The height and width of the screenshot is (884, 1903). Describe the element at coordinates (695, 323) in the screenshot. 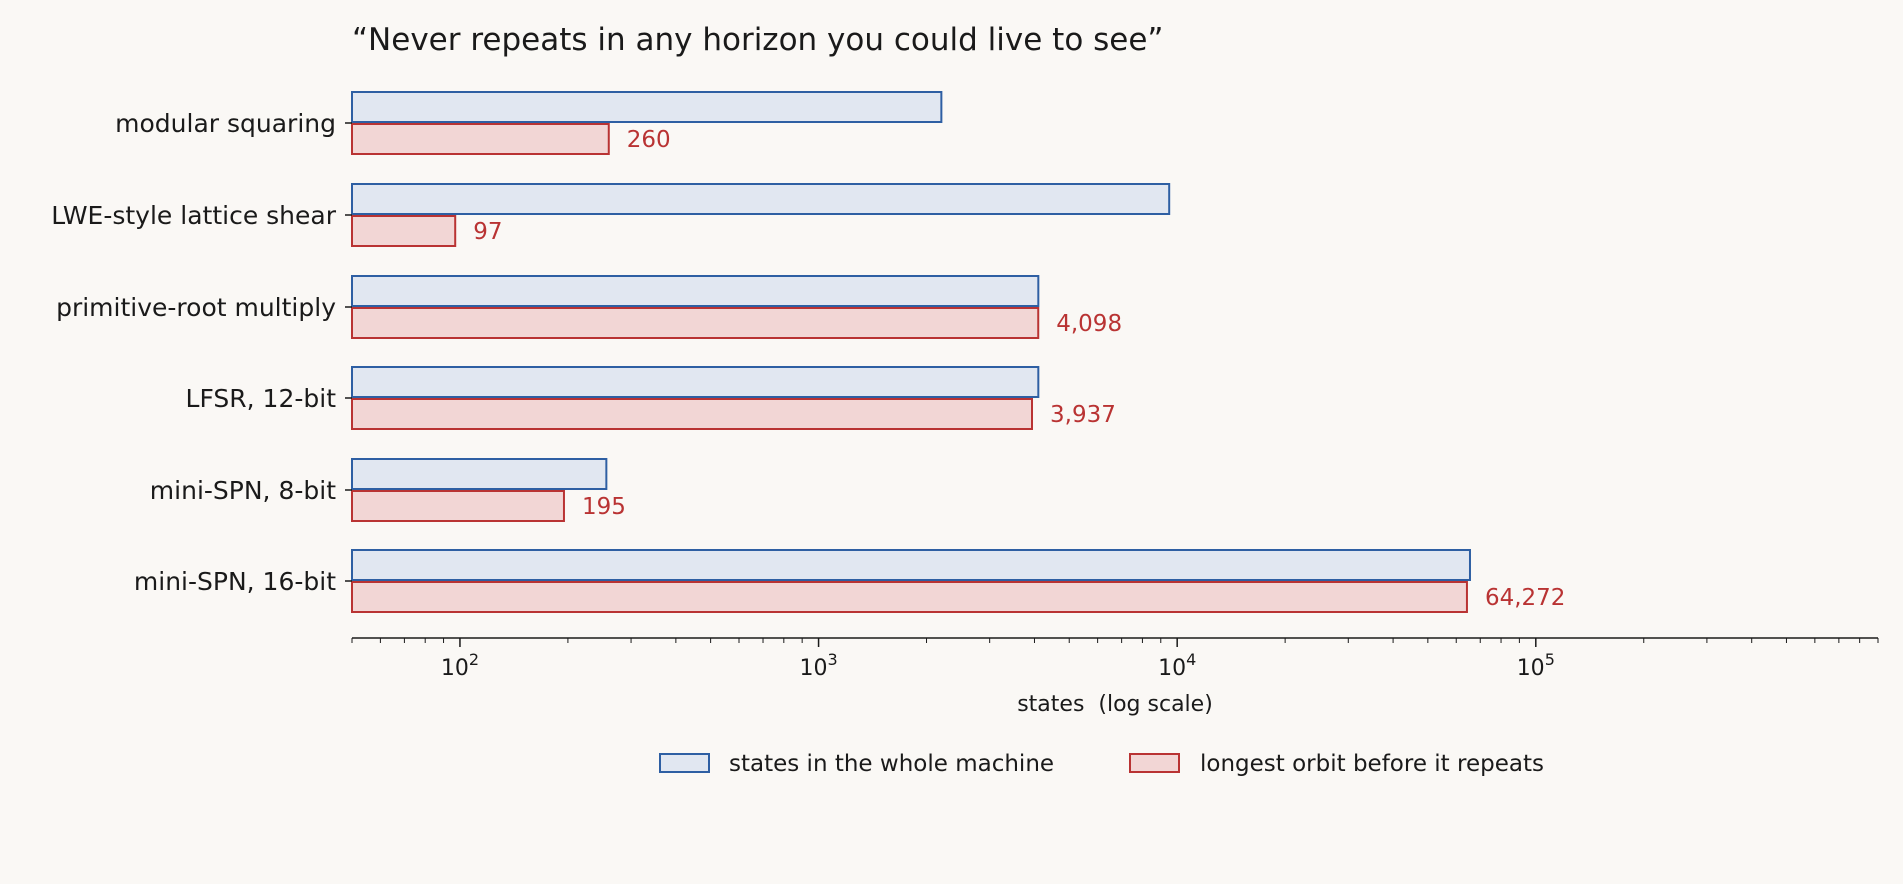

I see `bar-longest-orbit-primitive-root-multiply` at that location.